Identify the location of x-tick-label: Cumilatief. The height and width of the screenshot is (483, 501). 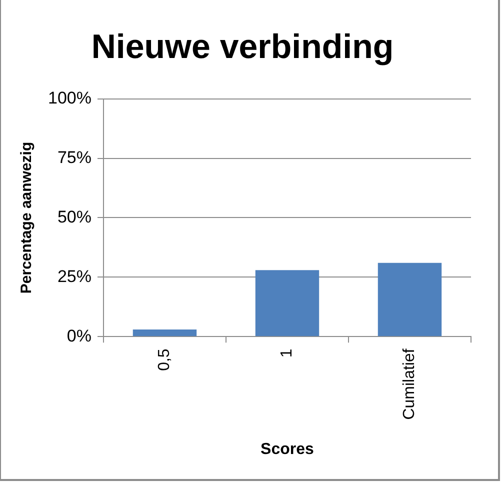
(409, 384).